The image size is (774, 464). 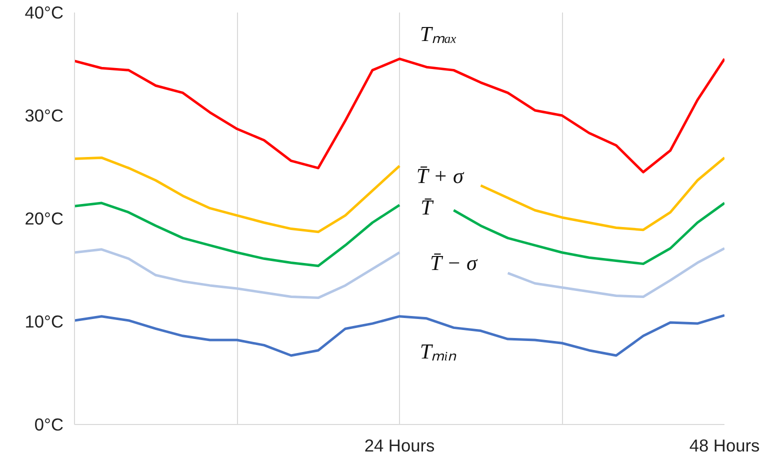 What do you see at coordinates (44, 116) in the screenshot?
I see `y-tick-label: 30°C` at bounding box center [44, 116].